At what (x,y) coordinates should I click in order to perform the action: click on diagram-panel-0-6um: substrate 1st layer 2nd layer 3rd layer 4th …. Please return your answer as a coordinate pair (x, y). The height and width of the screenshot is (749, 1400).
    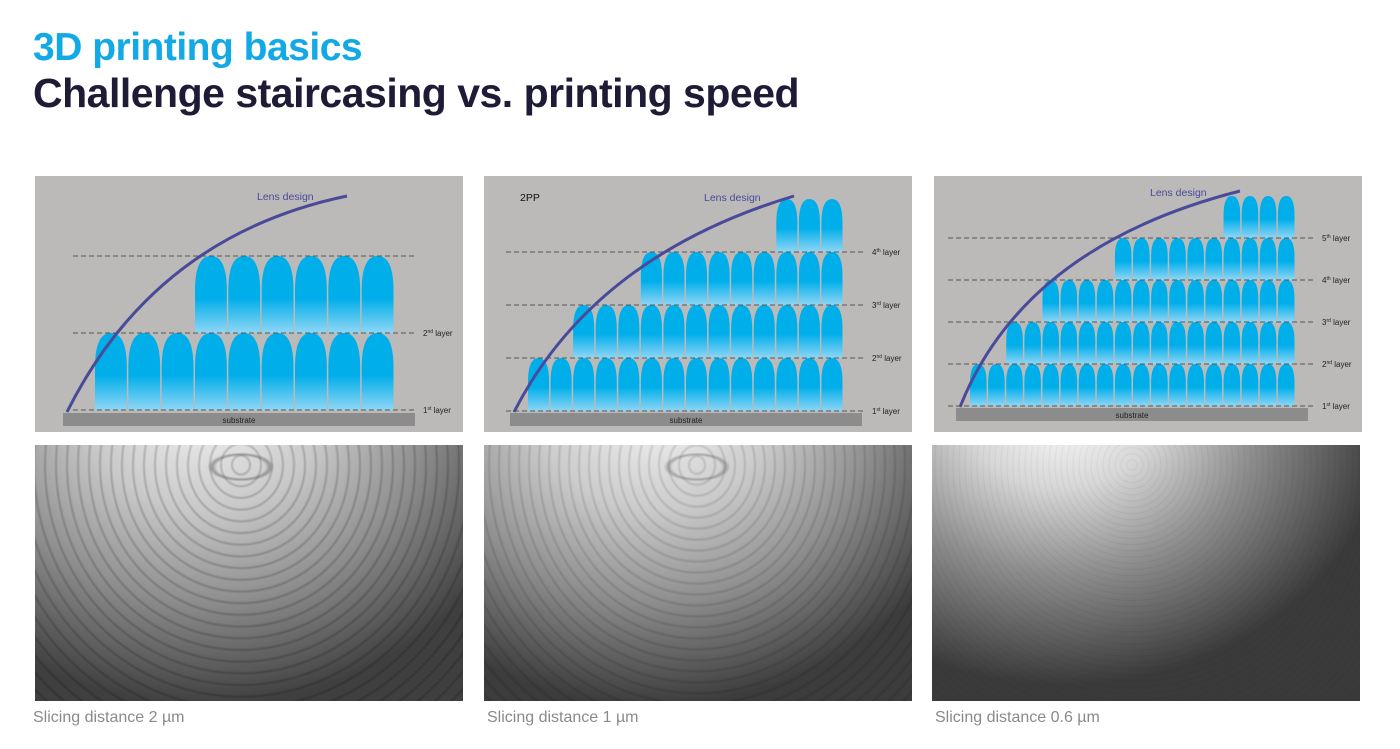
    Looking at the image, I should click on (1148, 304).